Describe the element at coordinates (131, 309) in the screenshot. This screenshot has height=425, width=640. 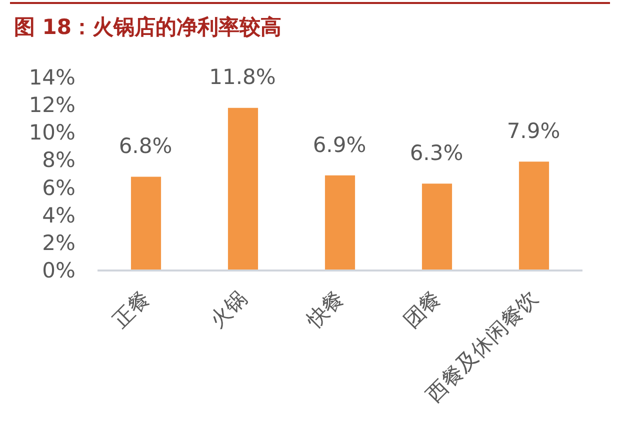
I see `x-tick-label: 正餐` at that location.